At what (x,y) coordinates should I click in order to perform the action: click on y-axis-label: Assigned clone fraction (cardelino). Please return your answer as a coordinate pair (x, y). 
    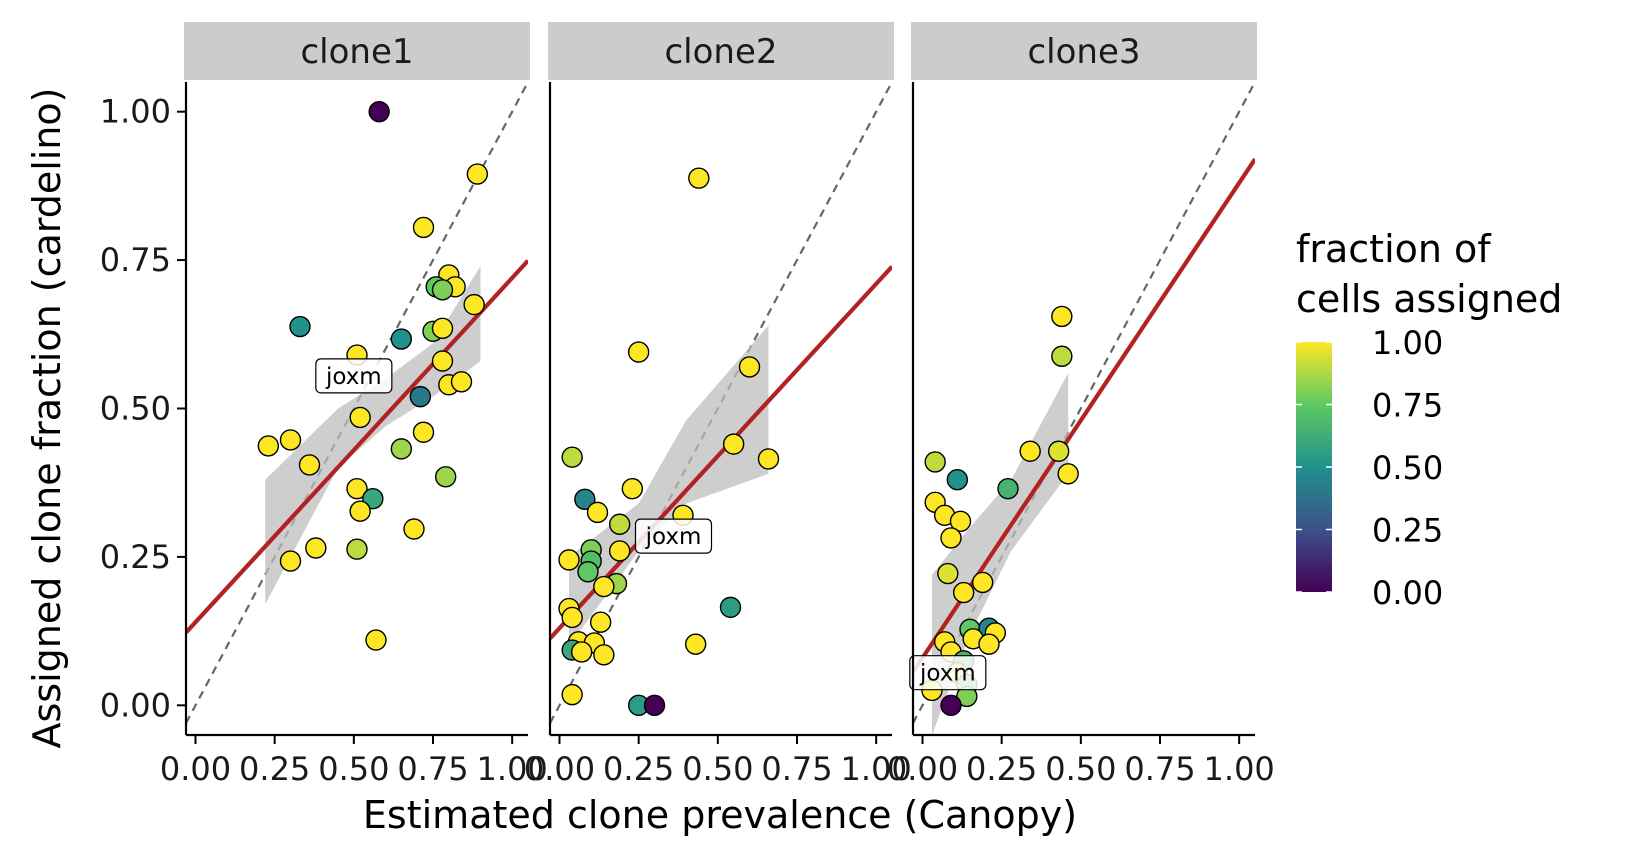
    Looking at the image, I should click on (47, 418).